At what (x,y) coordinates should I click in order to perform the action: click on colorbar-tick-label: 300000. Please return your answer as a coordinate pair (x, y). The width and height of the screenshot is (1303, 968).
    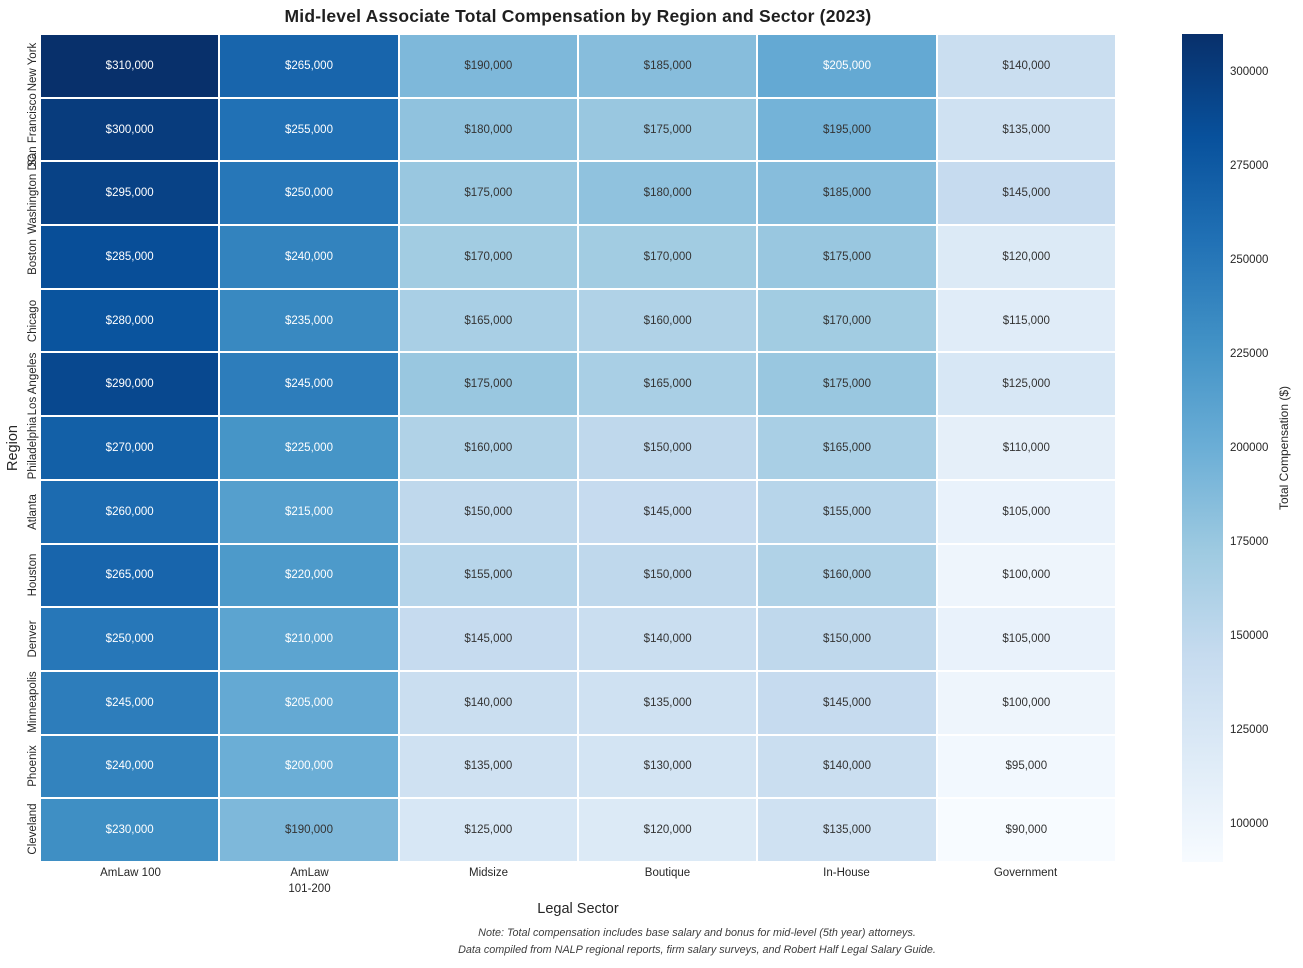
    Looking at the image, I should click on (1249, 71).